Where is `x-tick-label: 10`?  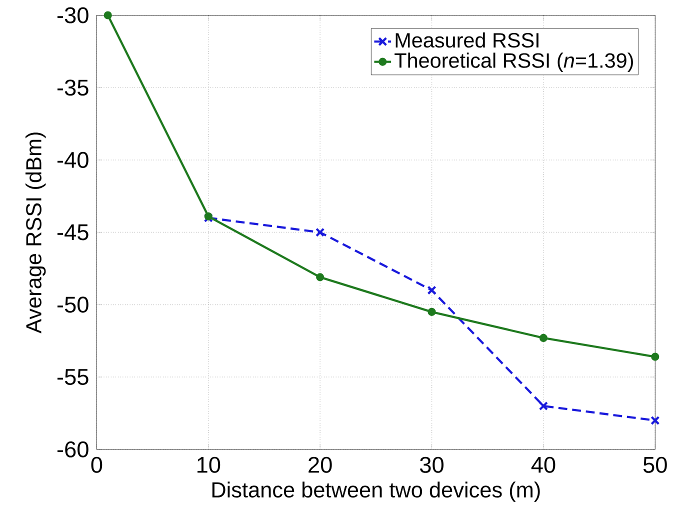 x-tick-label: 10 is located at coordinates (209, 464).